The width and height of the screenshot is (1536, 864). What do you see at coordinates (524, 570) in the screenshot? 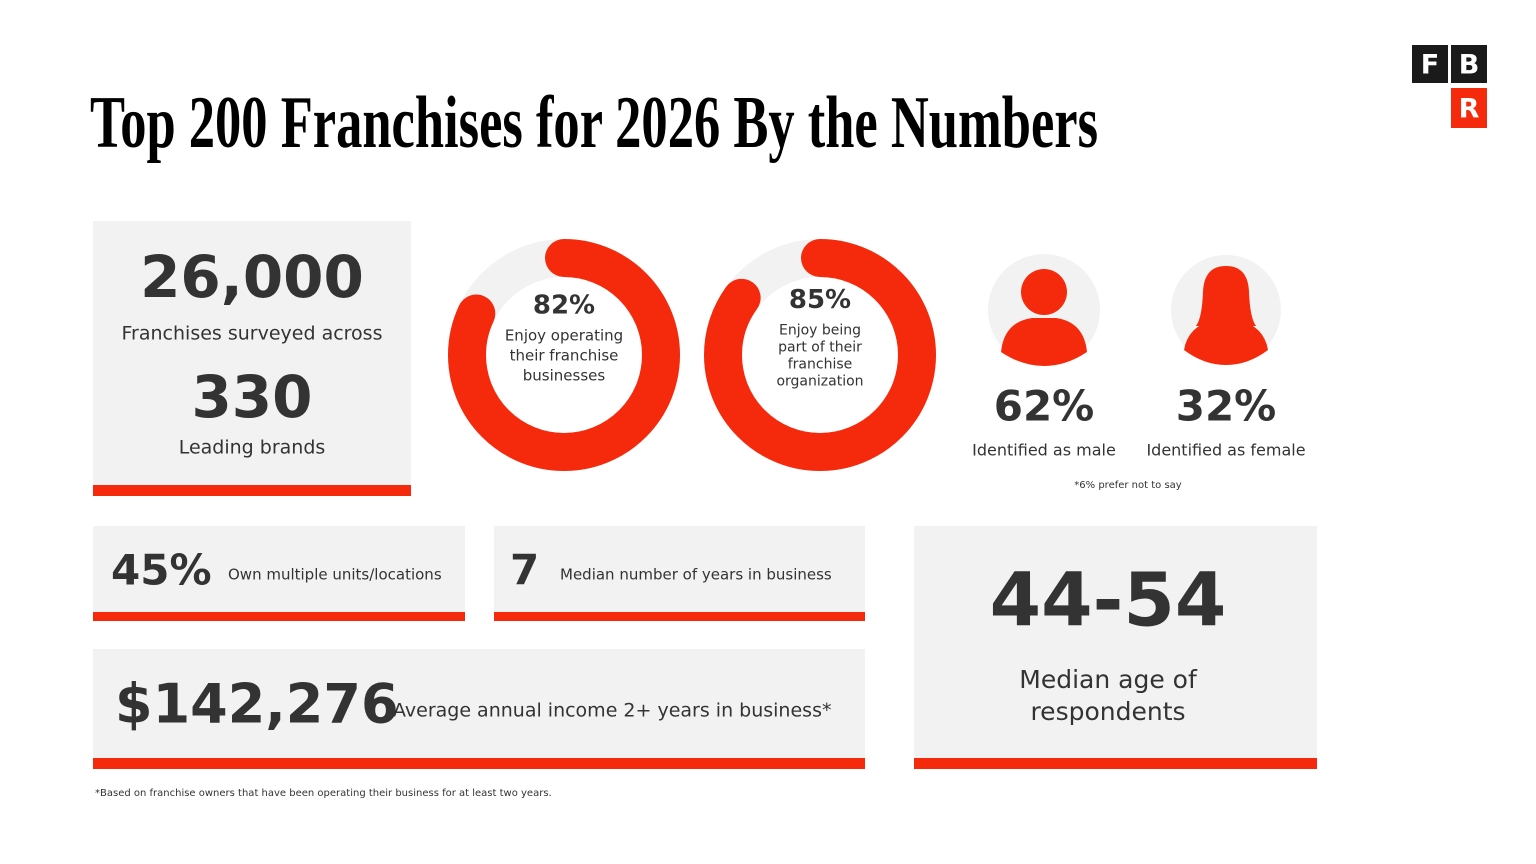
I see `card-value: 7` at bounding box center [524, 570].